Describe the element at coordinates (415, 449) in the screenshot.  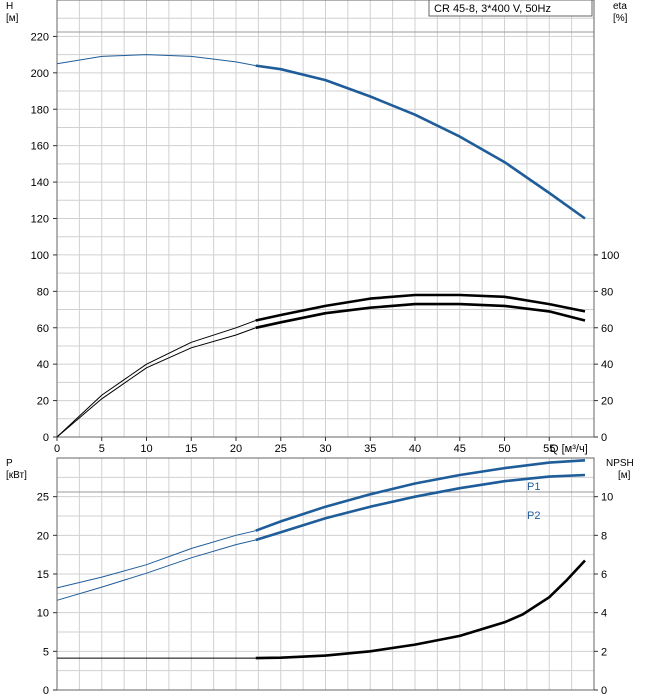
I see `x-tick-label: 40` at that location.